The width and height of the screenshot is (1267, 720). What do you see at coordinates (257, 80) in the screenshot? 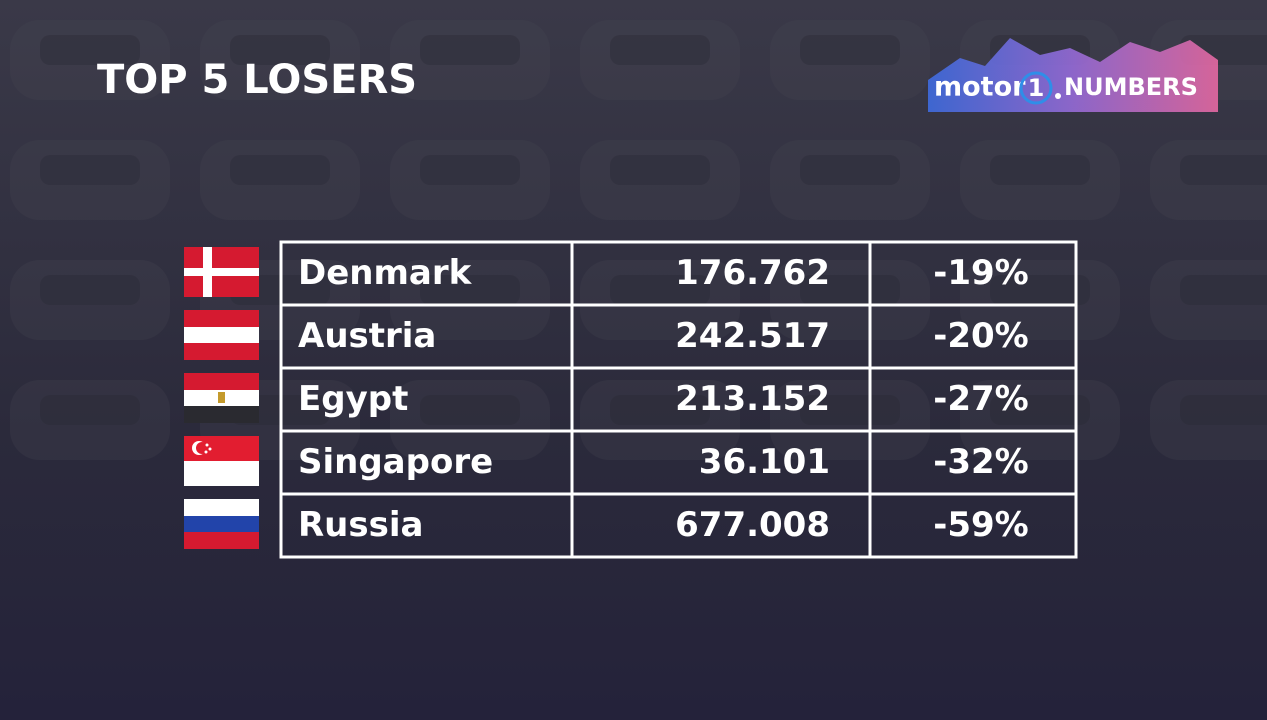
I see `title: TOP 5 LOSERS` at bounding box center [257, 80].